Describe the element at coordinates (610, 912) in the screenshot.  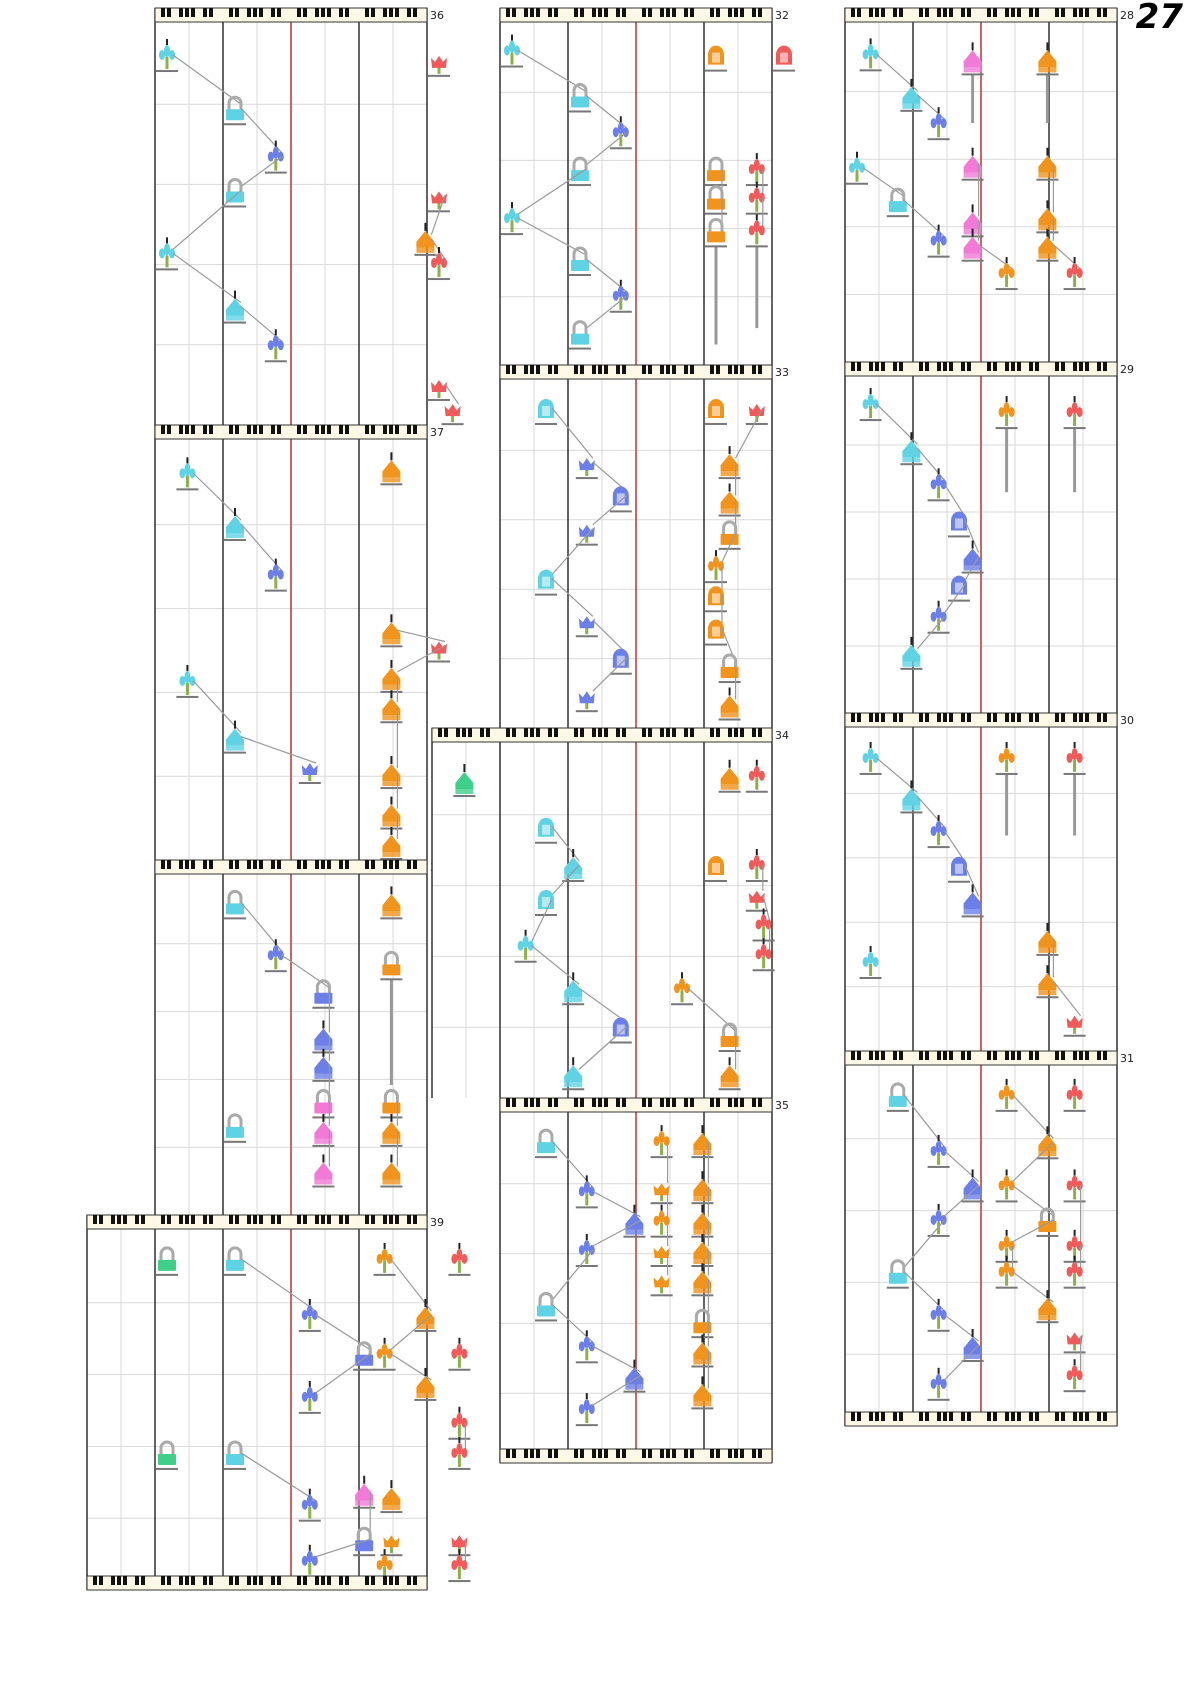
I see `measure-system: 34` at that location.